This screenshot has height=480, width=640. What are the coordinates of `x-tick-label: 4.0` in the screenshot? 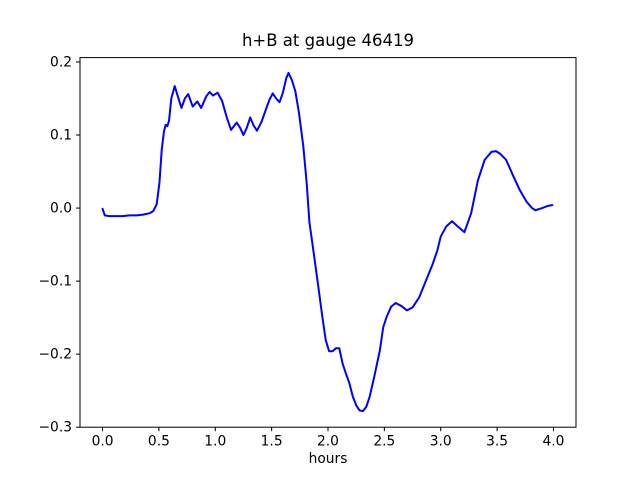 It's located at (553, 442).